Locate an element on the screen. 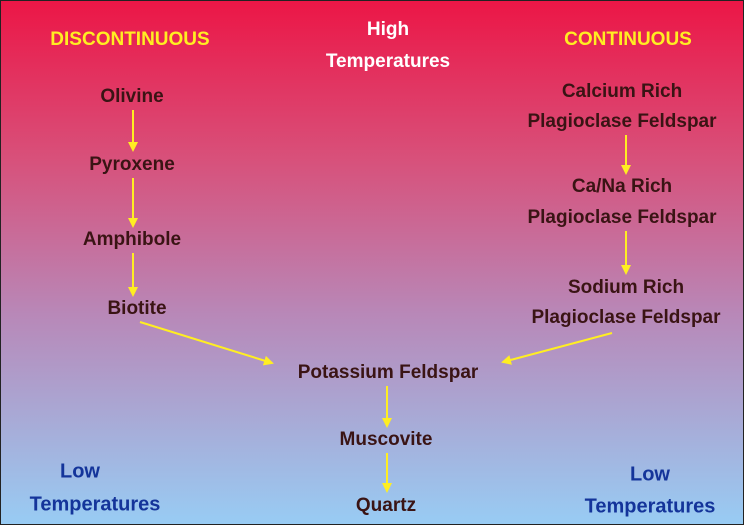 The width and height of the screenshot is (744, 525). mineral: Sodium Rich is located at coordinates (626, 287).